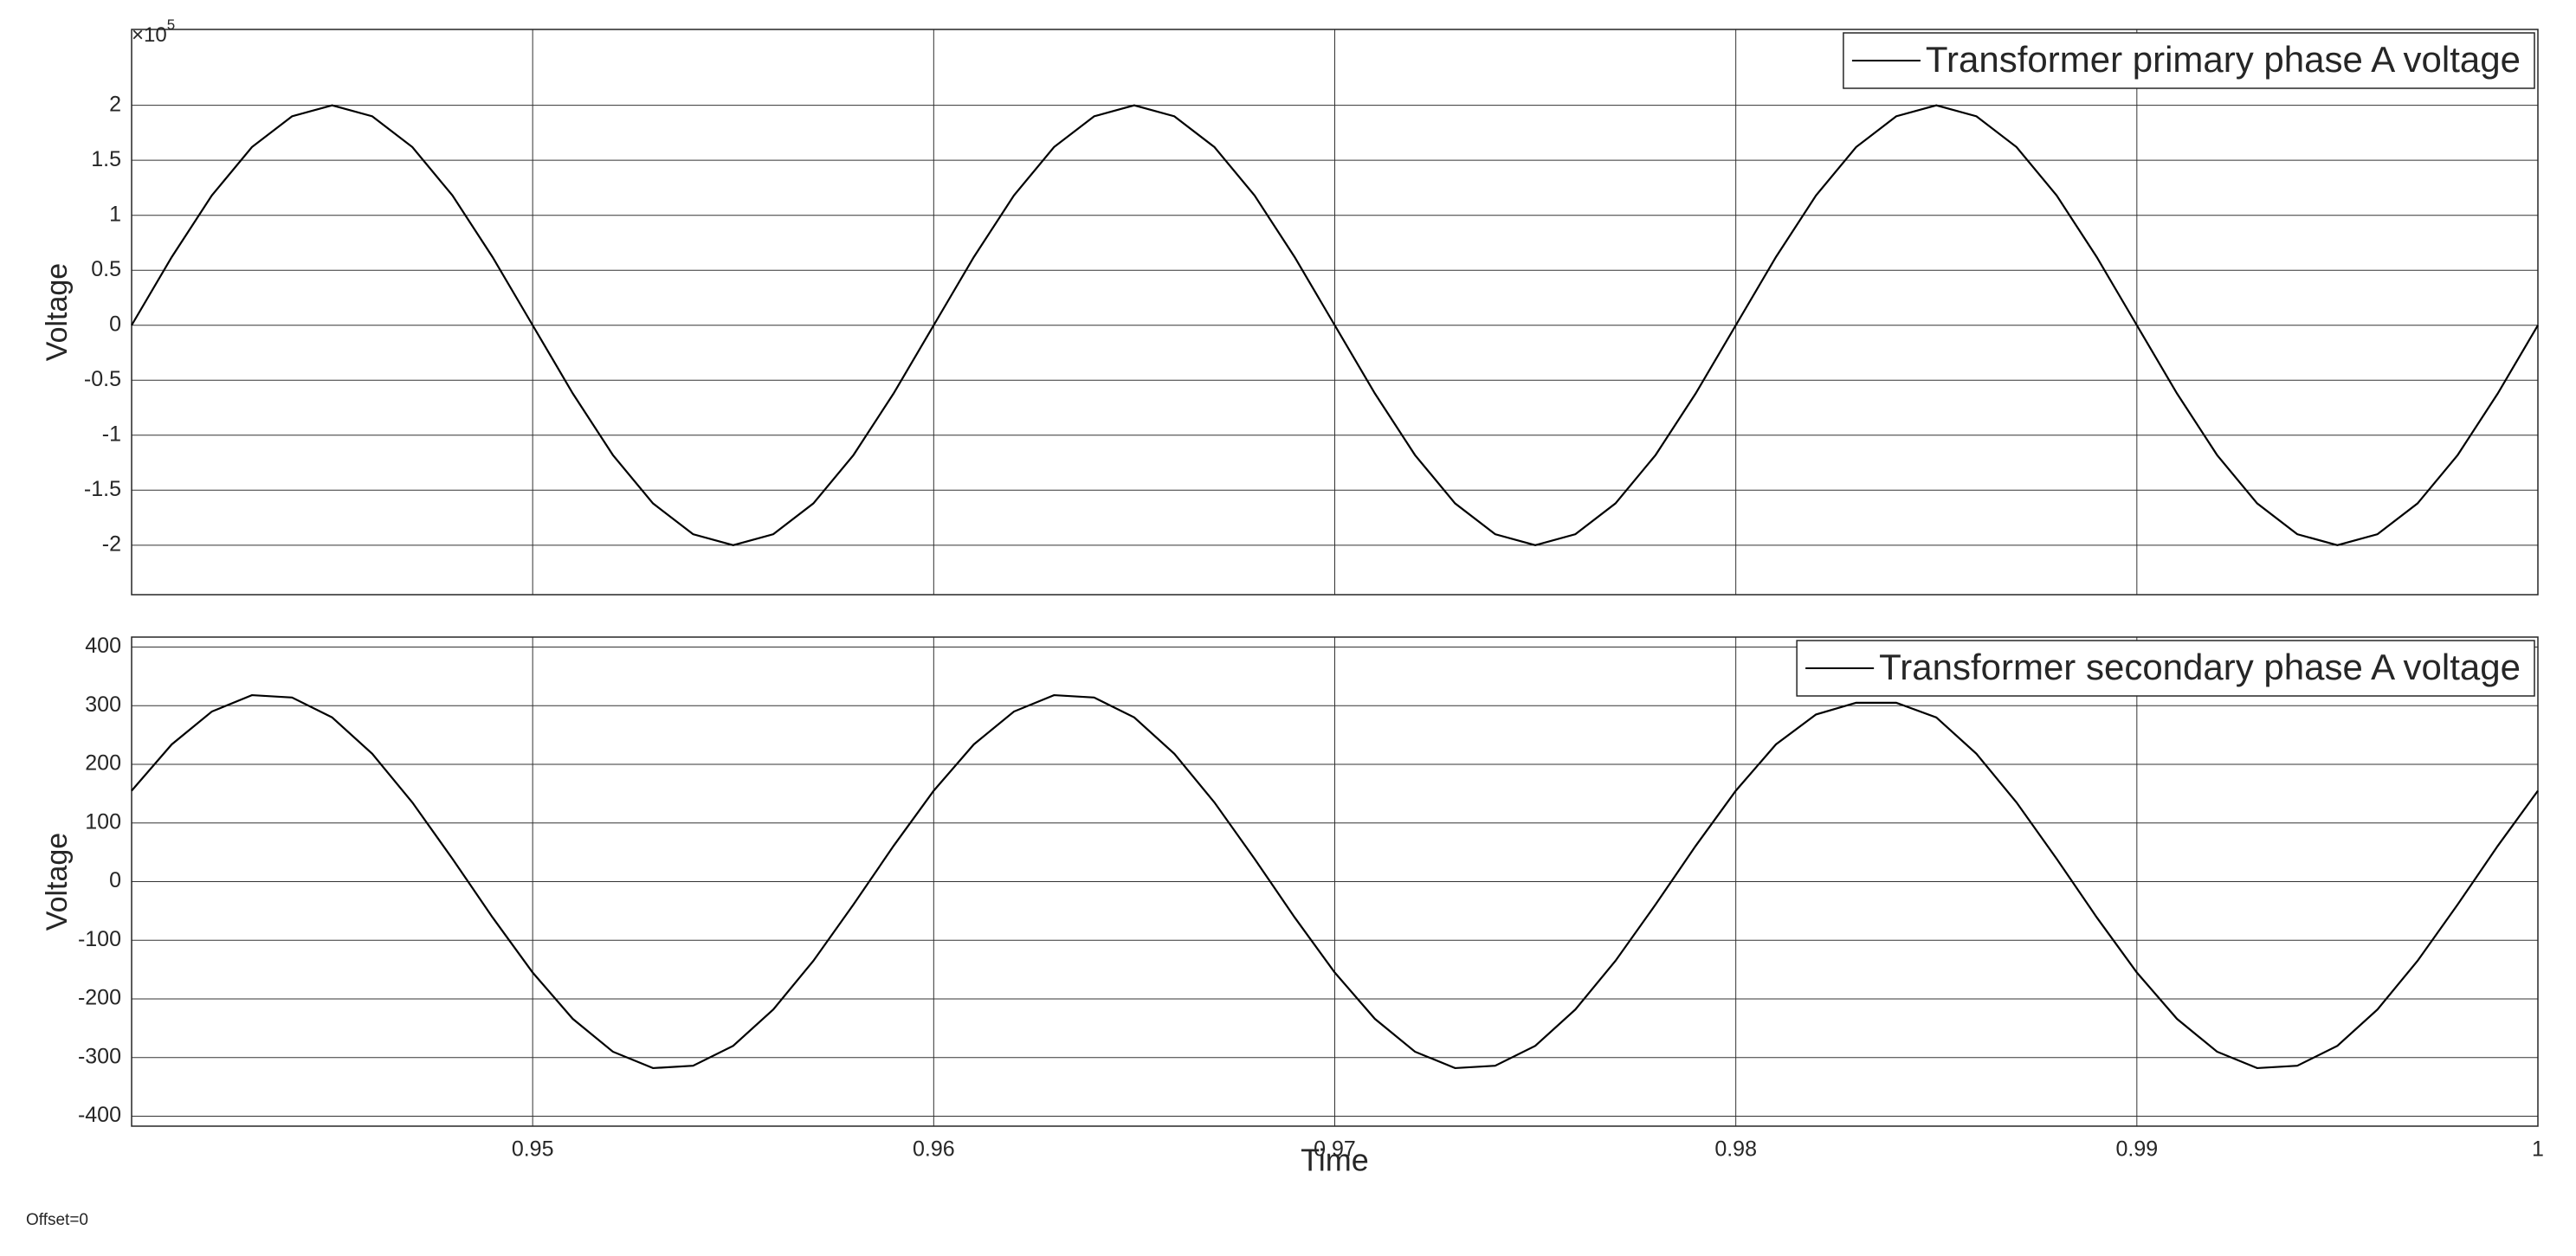 This screenshot has height=1256, width=2576. Describe the element at coordinates (171, 24) in the screenshot. I see `y-multiplier-exponent: 5` at that location.